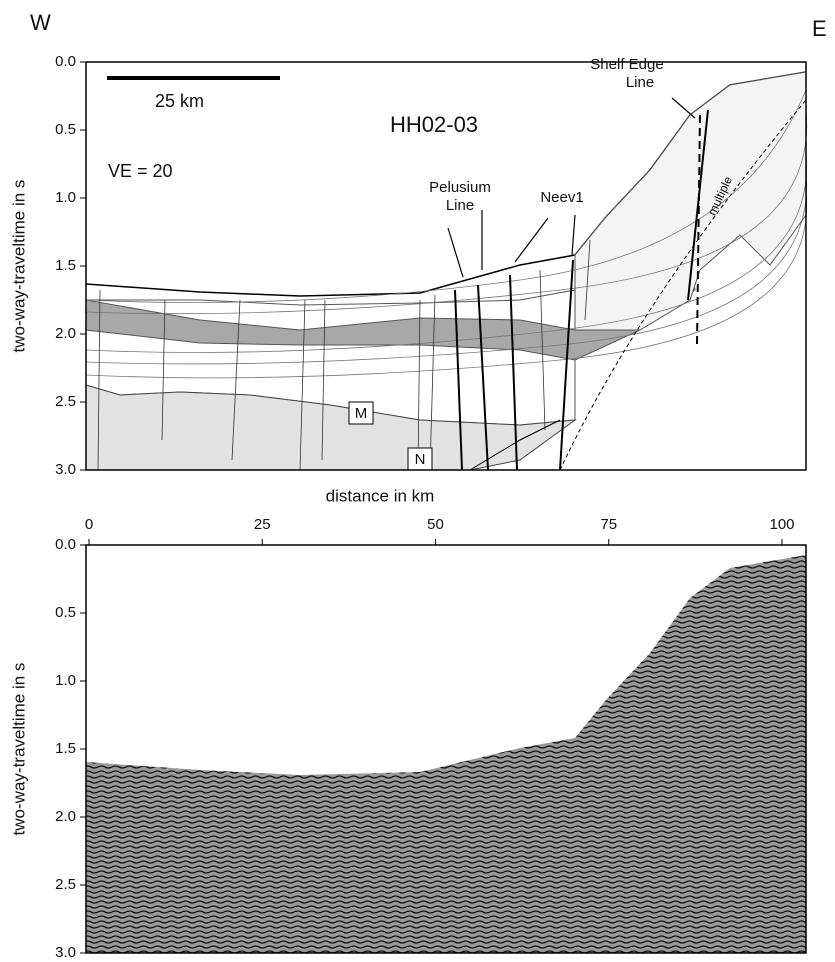 The height and width of the screenshot is (962, 835). Describe the element at coordinates (361, 413) in the screenshot. I see `unit-m: M` at that location.